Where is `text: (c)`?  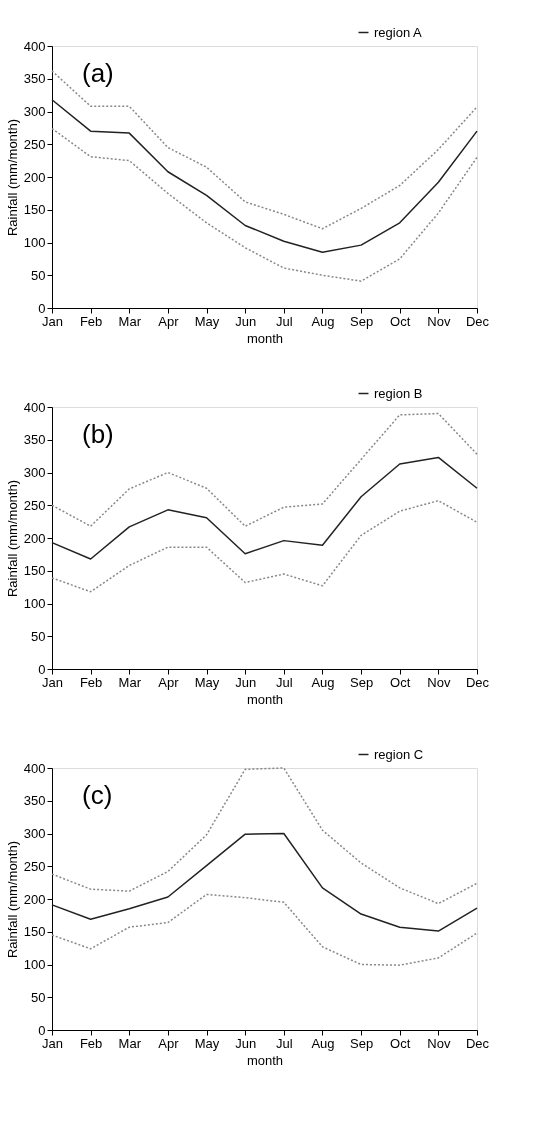 text: (c) is located at coordinates (97, 795).